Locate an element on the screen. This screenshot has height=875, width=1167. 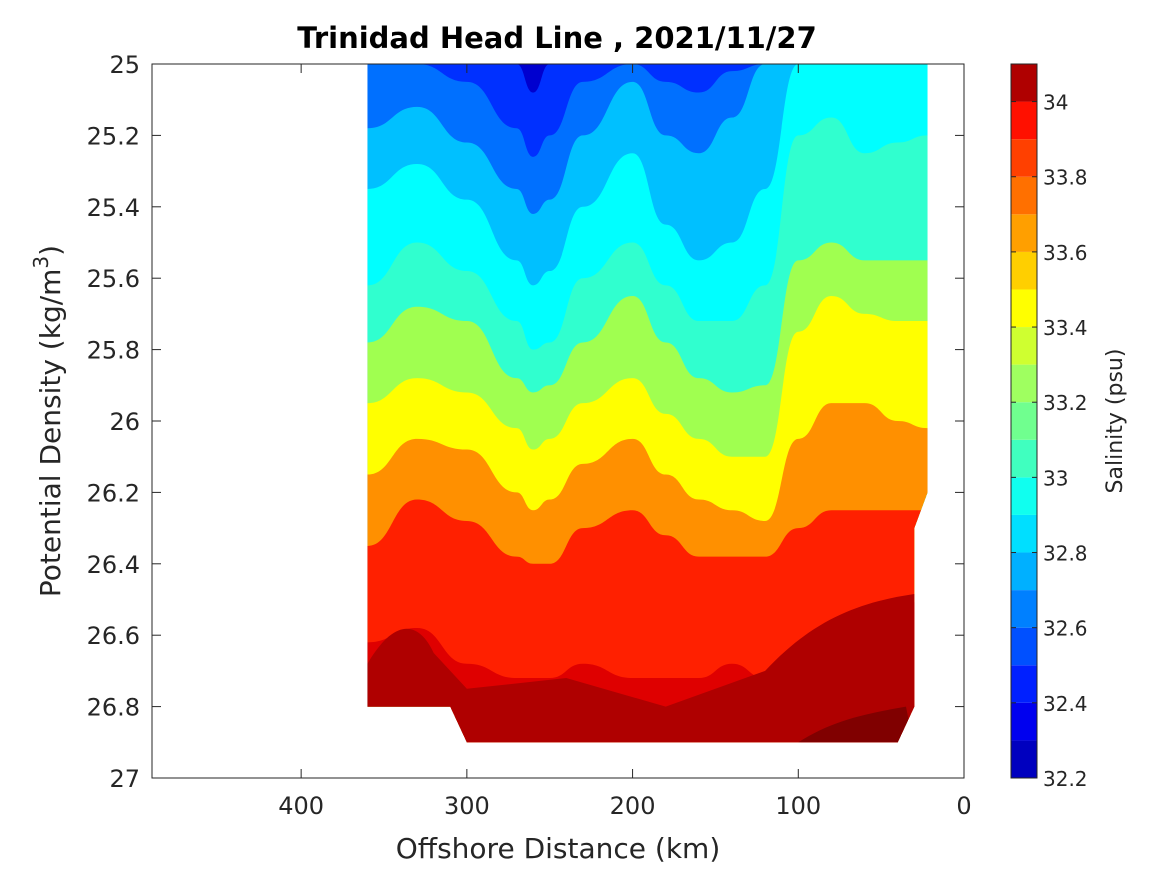
colorbar-title: Salinity (psu) is located at coordinates (1115, 421).